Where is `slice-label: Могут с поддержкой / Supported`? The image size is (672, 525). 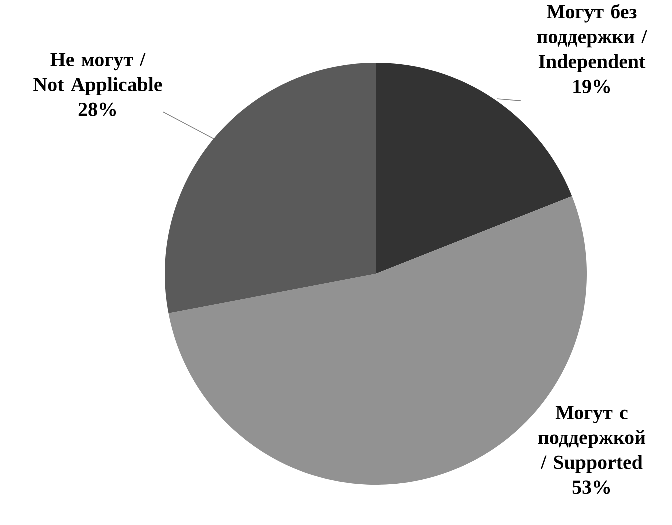 slice-label: Могут с поддержкой / Supported is located at coordinates (592, 440).